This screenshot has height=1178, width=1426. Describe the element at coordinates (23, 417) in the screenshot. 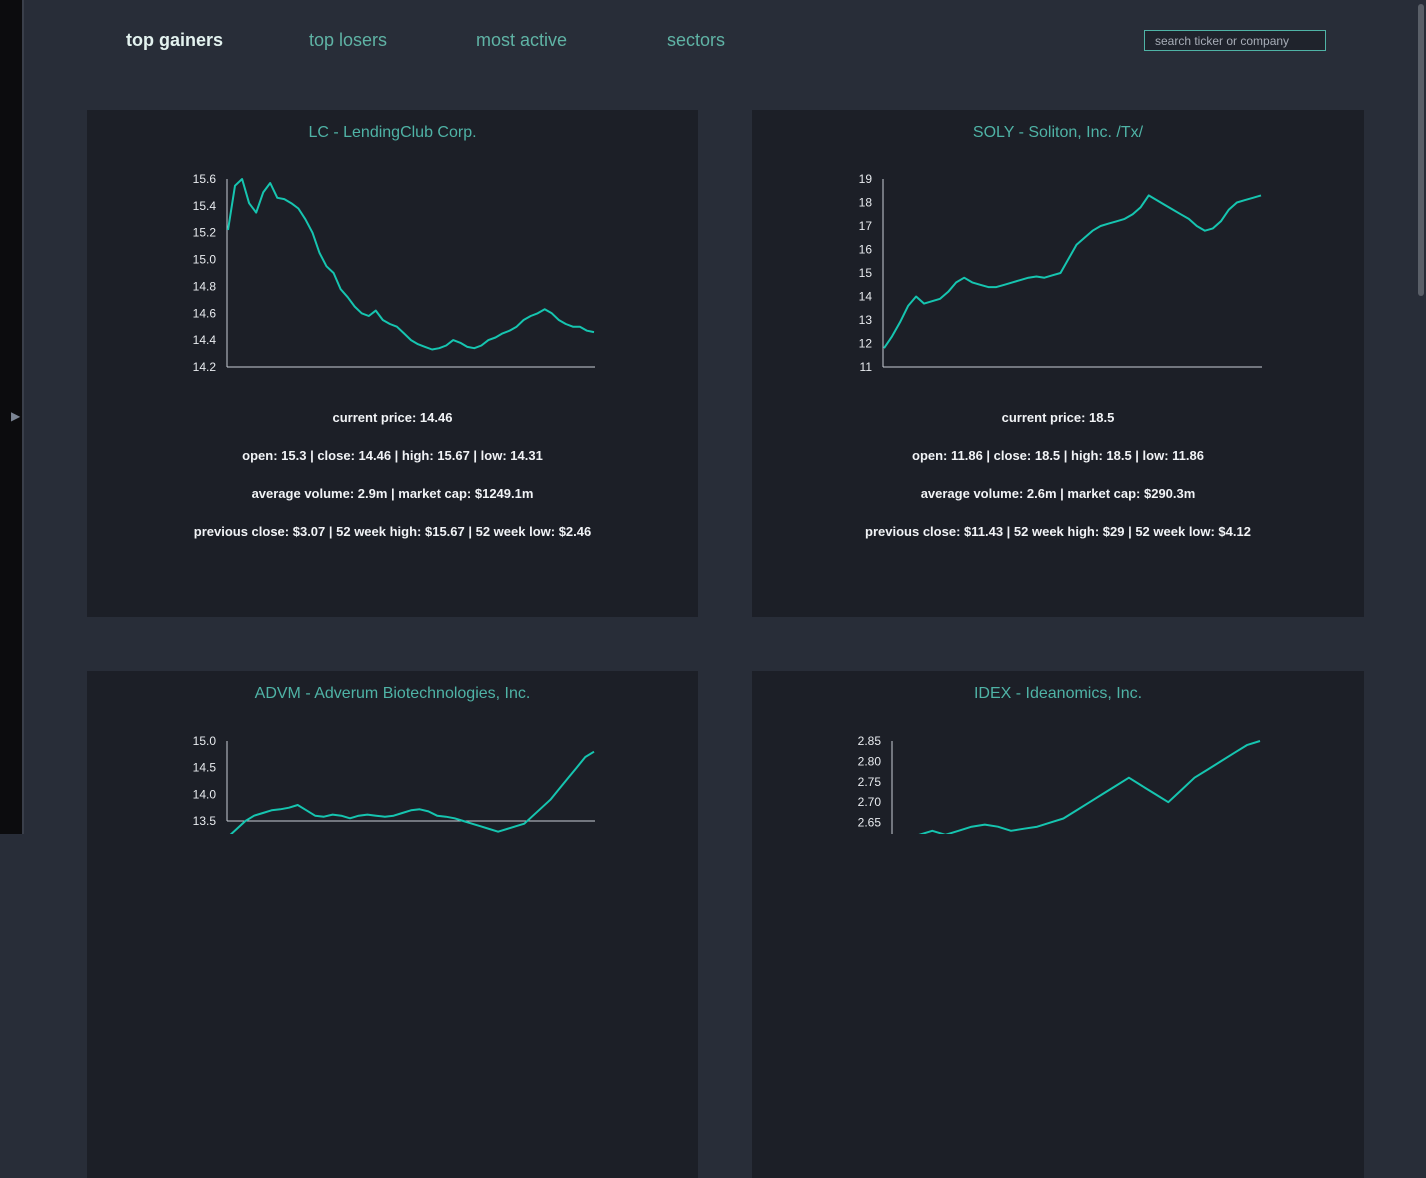

I see `sidebar-edge` at that location.